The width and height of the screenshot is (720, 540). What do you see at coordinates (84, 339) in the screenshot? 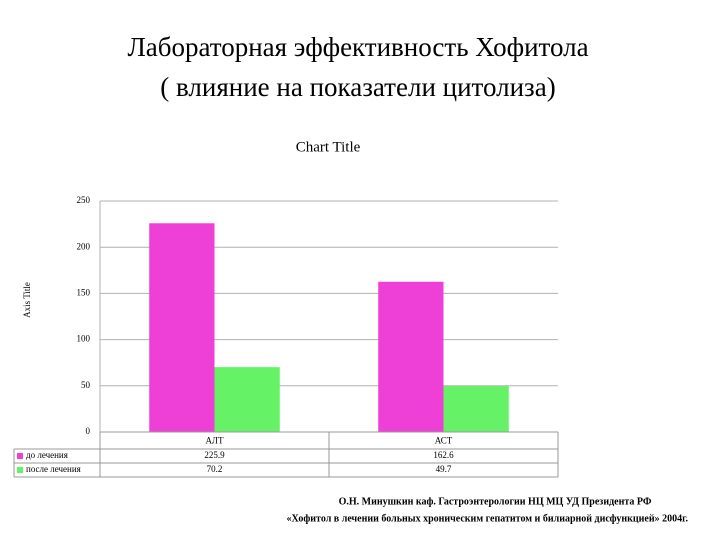
I see `y-tick-label: 100` at bounding box center [84, 339].